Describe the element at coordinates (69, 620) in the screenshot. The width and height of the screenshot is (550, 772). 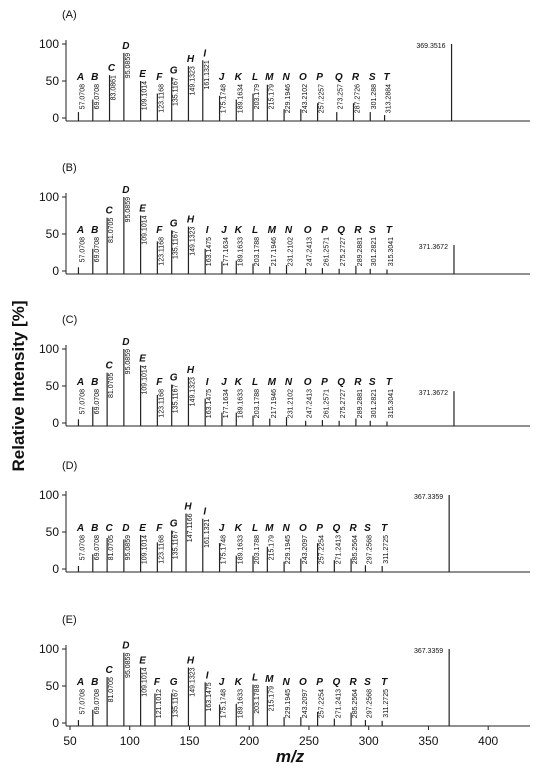
I see `panel-label: (E)` at that location.